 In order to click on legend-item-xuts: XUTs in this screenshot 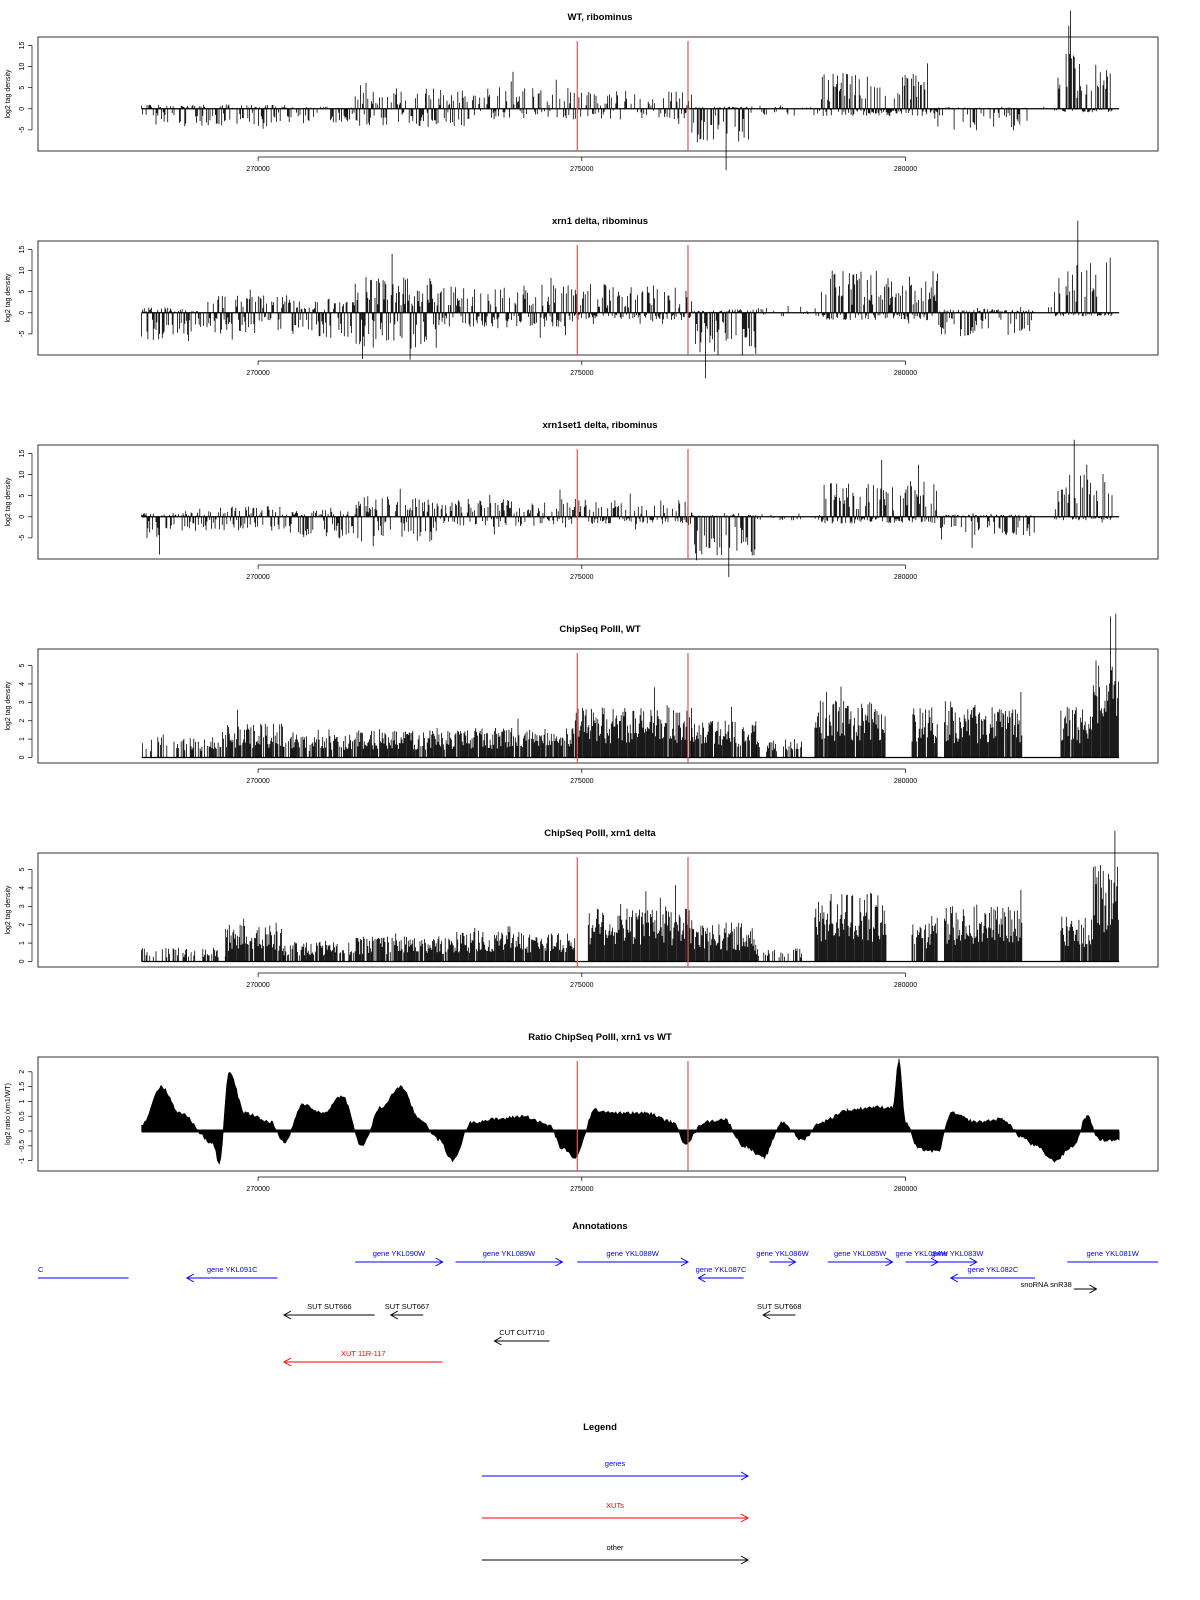, I will do `click(616, 1512)`.